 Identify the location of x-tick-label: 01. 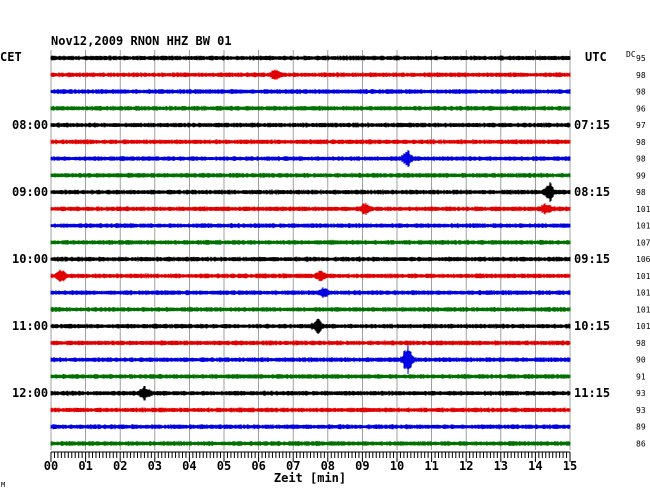
(85, 466).